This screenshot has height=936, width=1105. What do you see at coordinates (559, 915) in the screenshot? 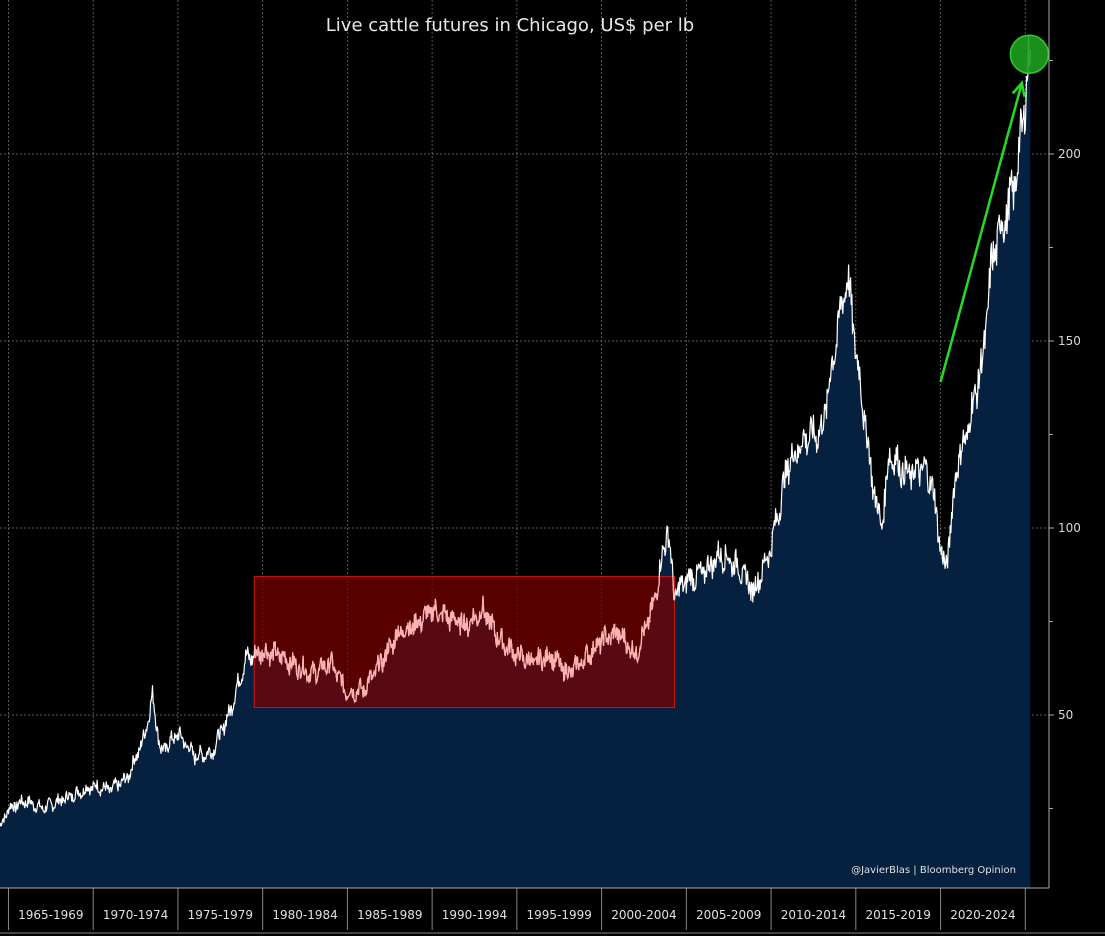
I see `xtick-label: 1995-1999` at bounding box center [559, 915].